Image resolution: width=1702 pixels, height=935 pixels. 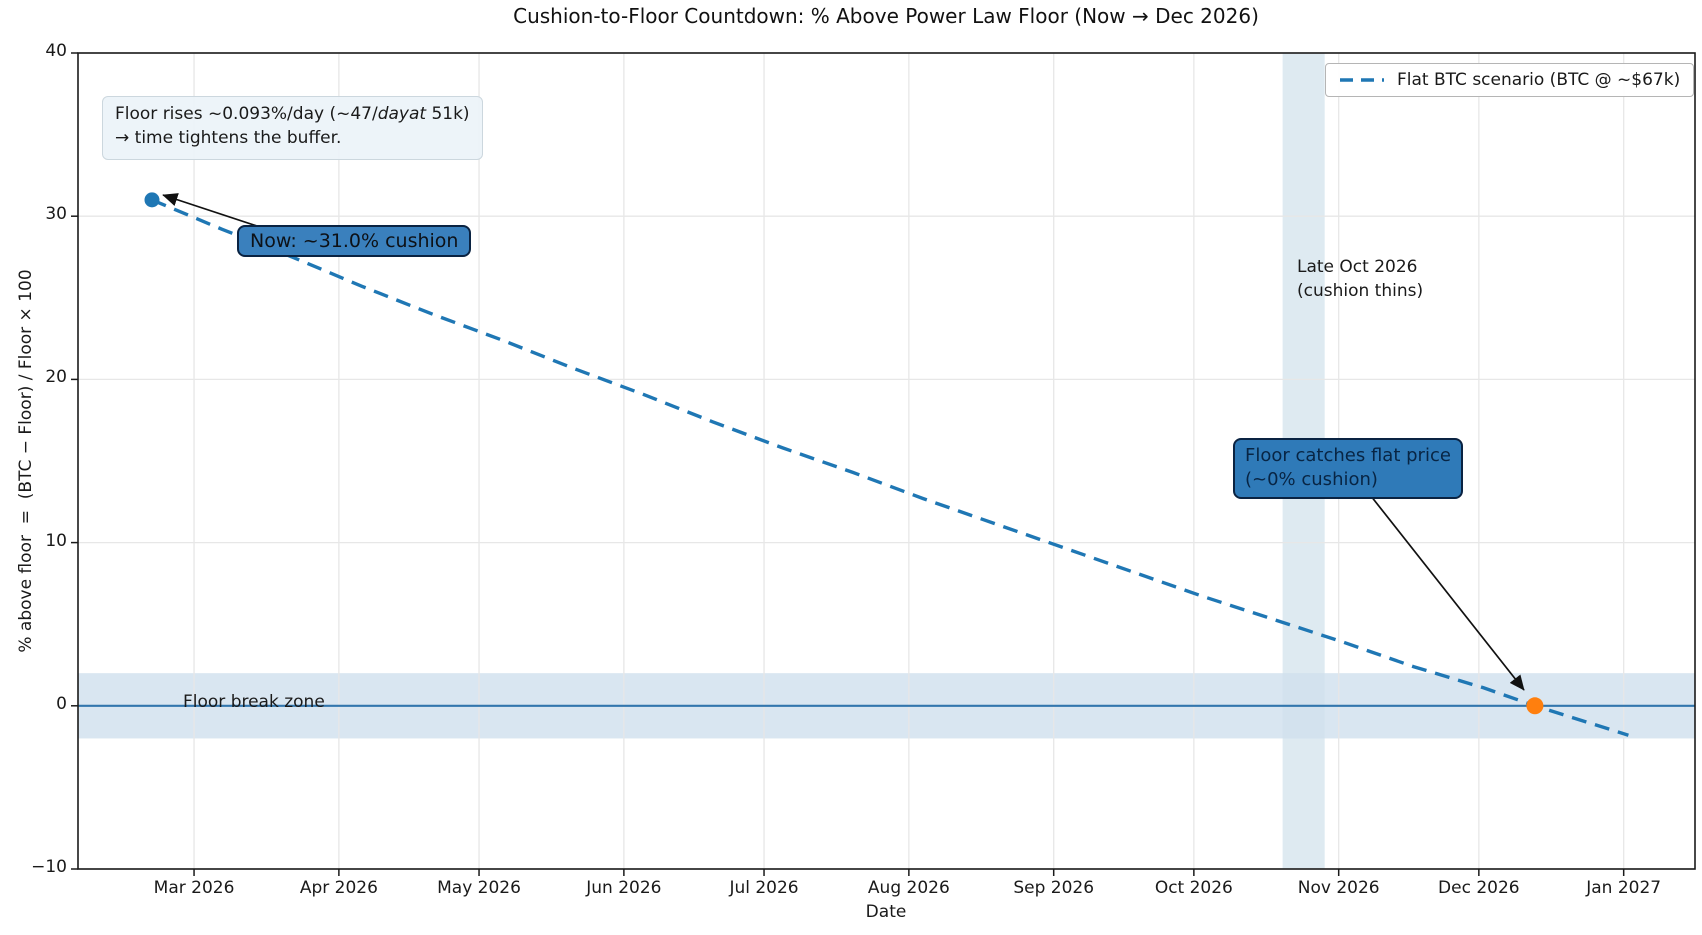 What do you see at coordinates (1362, 80) in the screenshot?
I see `legend-dash-icon` at bounding box center [1362, 80].